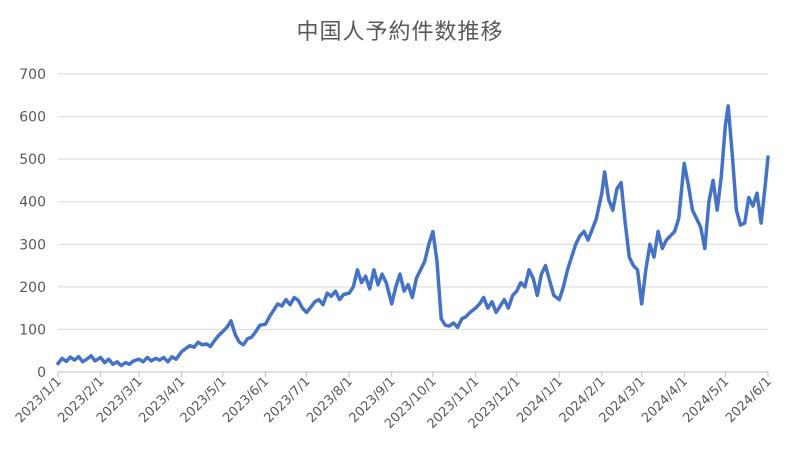 The height and width of the screenshot is (455, 800). What do you see at coordinates (32, 160) in the screenshot?
I see `y-tick-label: 500` at bounding box center [32, 160].